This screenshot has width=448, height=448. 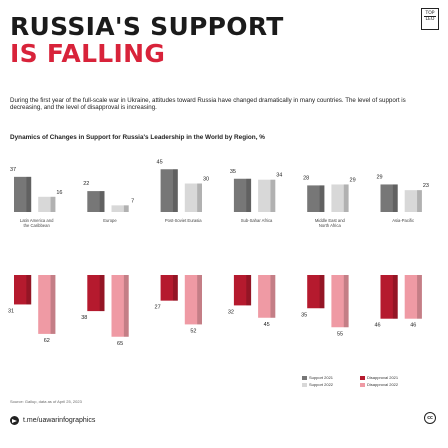 What do you see at coordinates (249, 290) in the screenshot?
I see `bar-disapproval-2021-3-shade` at bounding box center [249, 290].